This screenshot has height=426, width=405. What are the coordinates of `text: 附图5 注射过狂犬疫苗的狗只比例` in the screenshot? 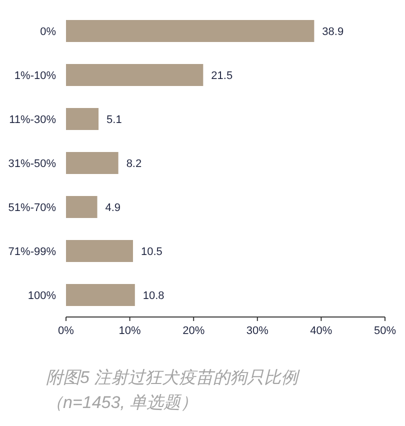 It's located at (173, 377).